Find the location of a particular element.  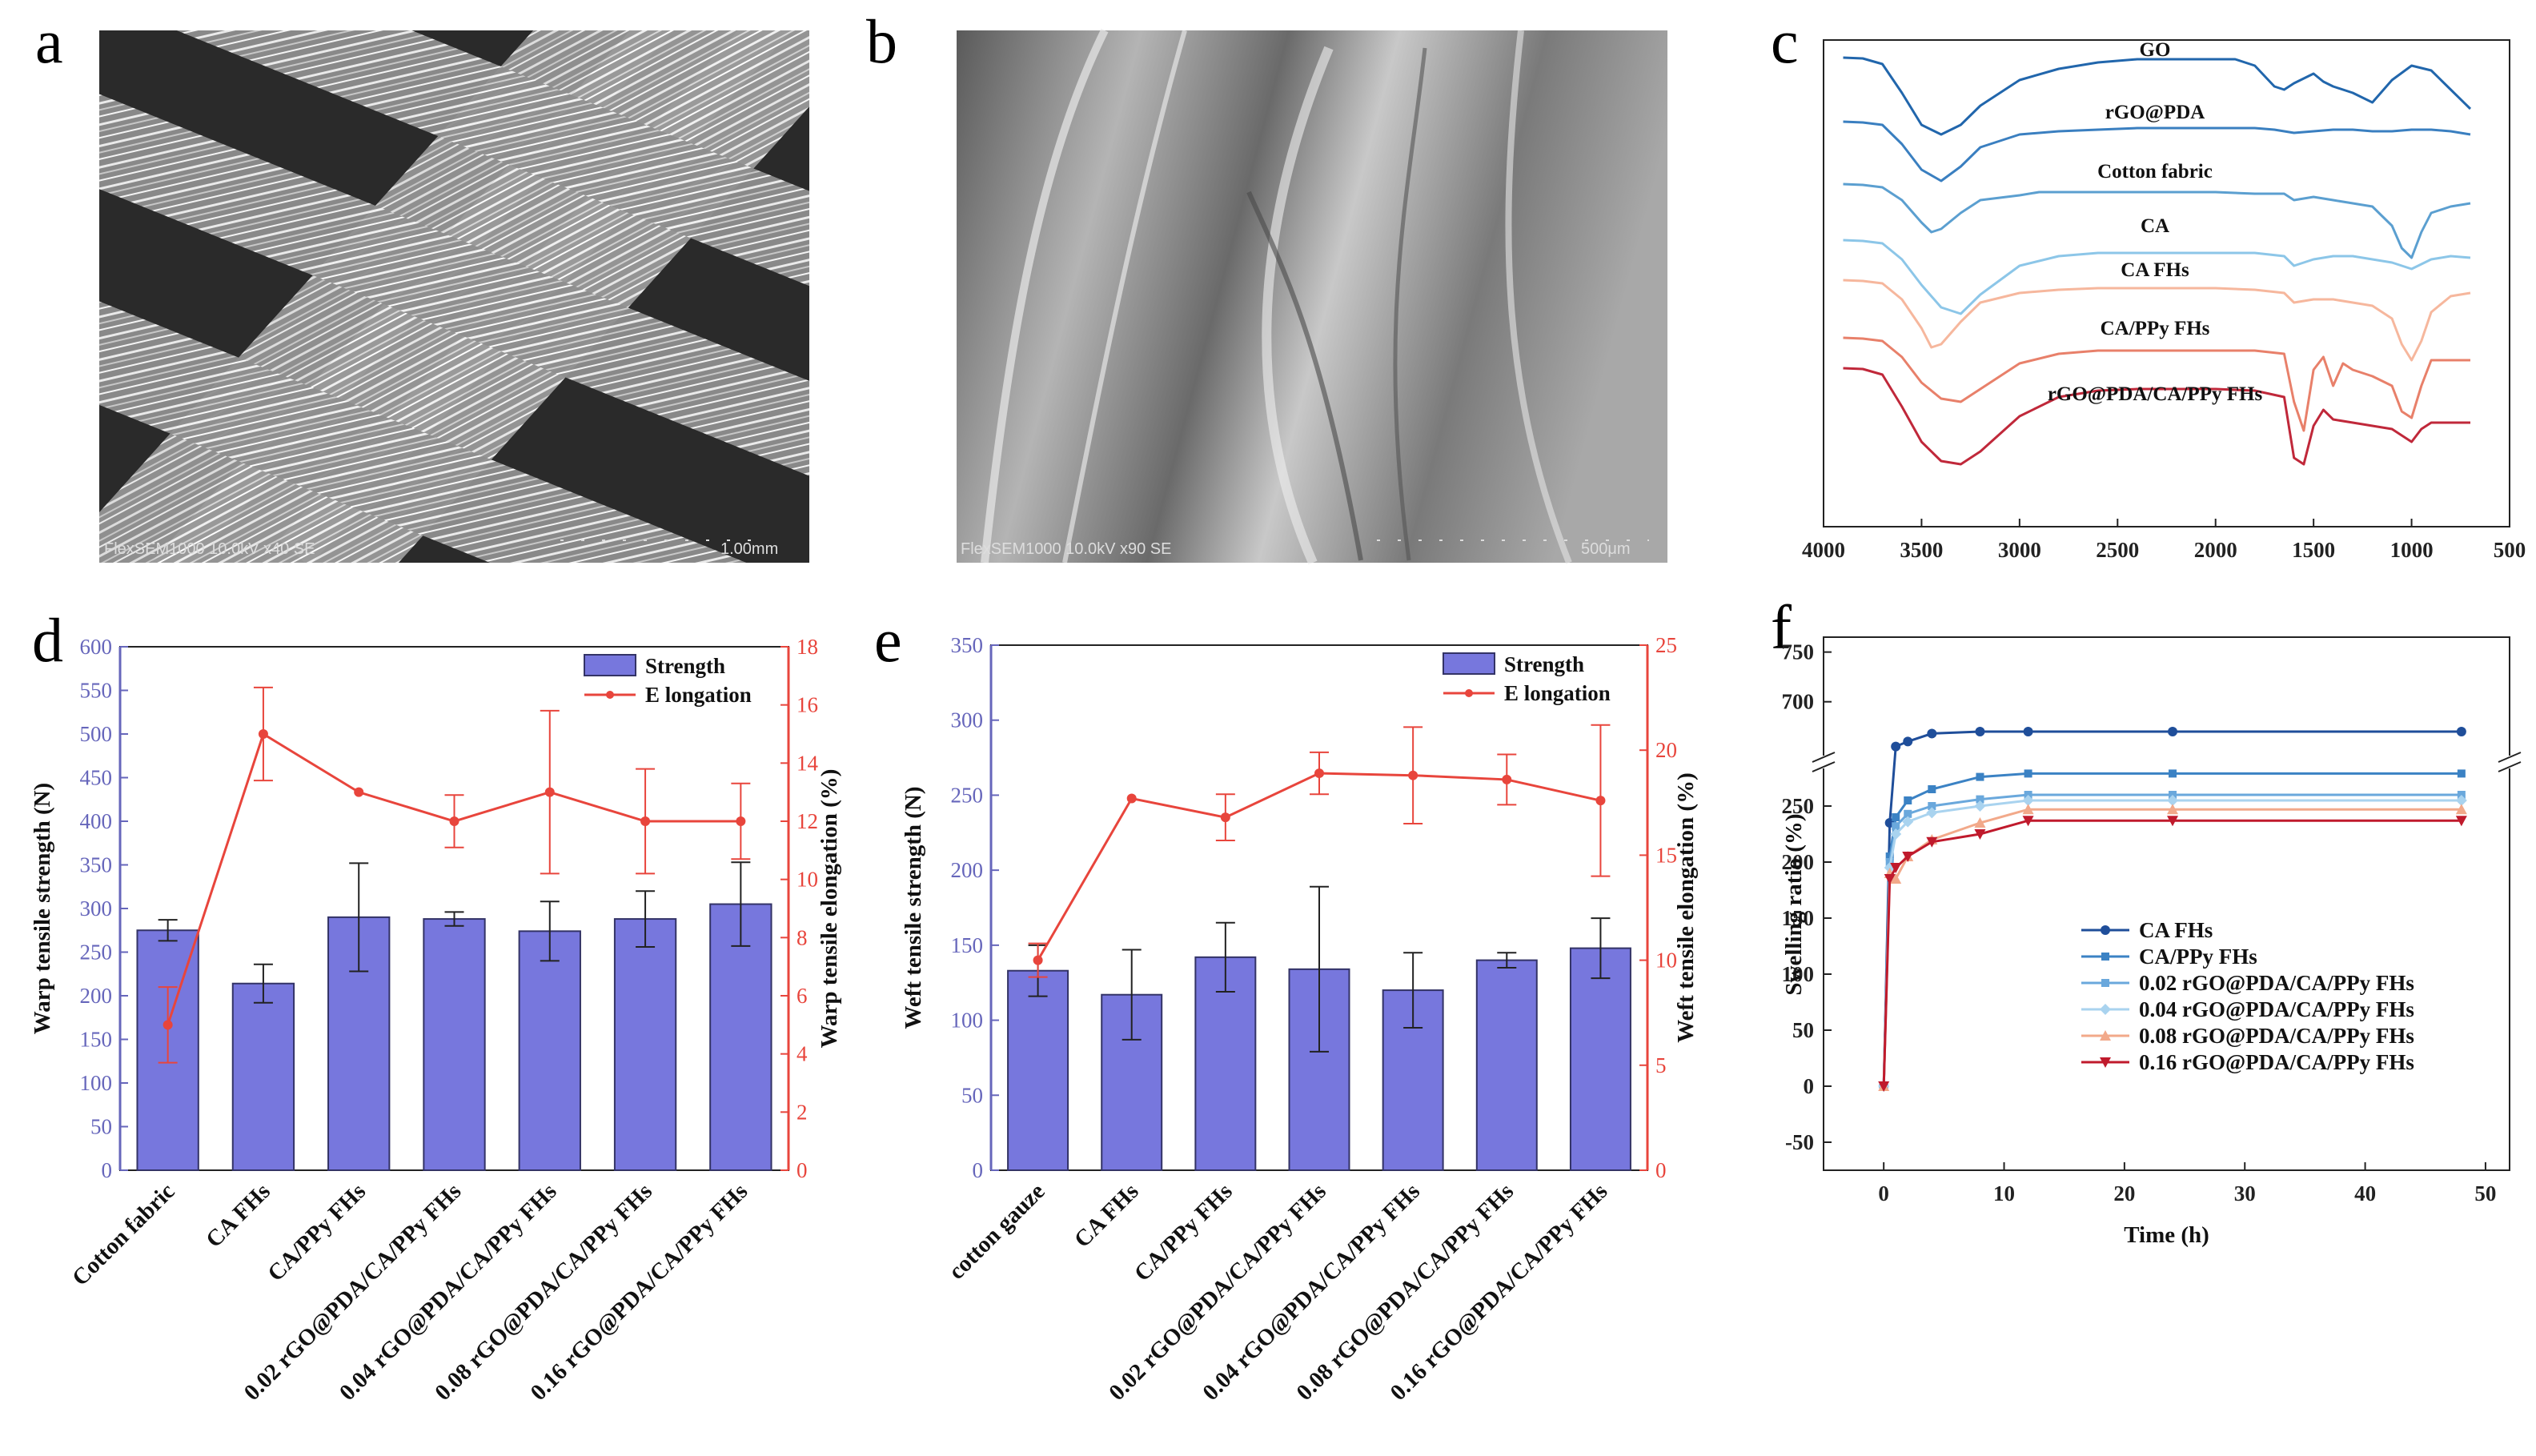

sem-image-a: FlexSEM1000 10.0kV x40 SE 1.00mm is located at coordinates (454, 296).